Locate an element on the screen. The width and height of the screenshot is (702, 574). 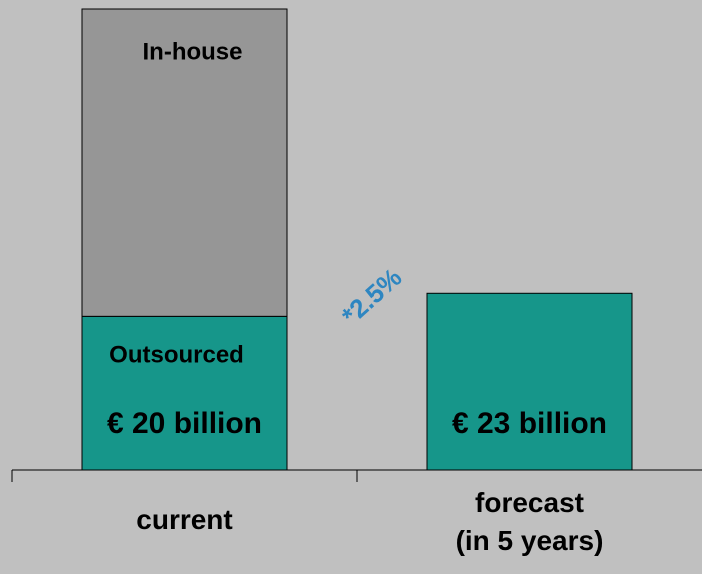
value-label: € 23 billion is located at coordinates (529, 423).